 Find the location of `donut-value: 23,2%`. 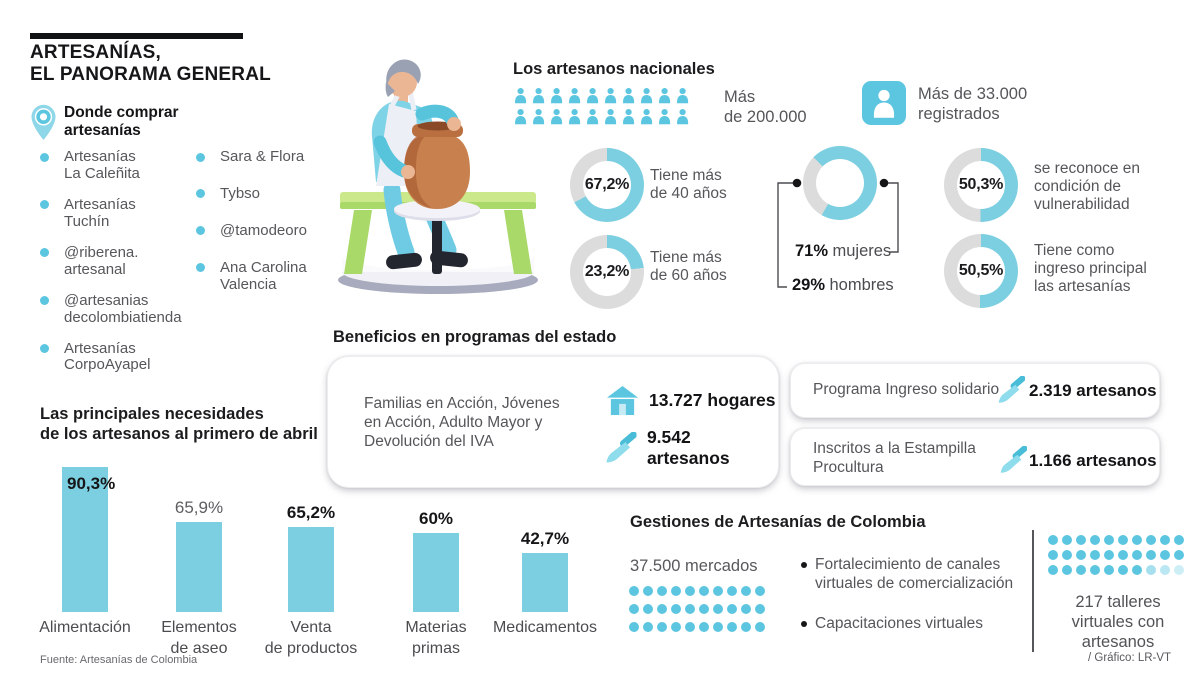

donut-value: 23,2% is located at coordinates (607, 271).